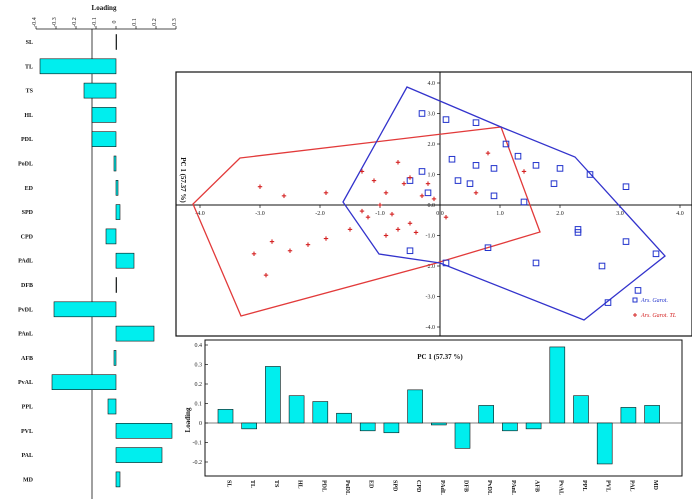 The width and height of the screenshot is (692, 499). I want to click on left-bar-padl, so click(125, 260).